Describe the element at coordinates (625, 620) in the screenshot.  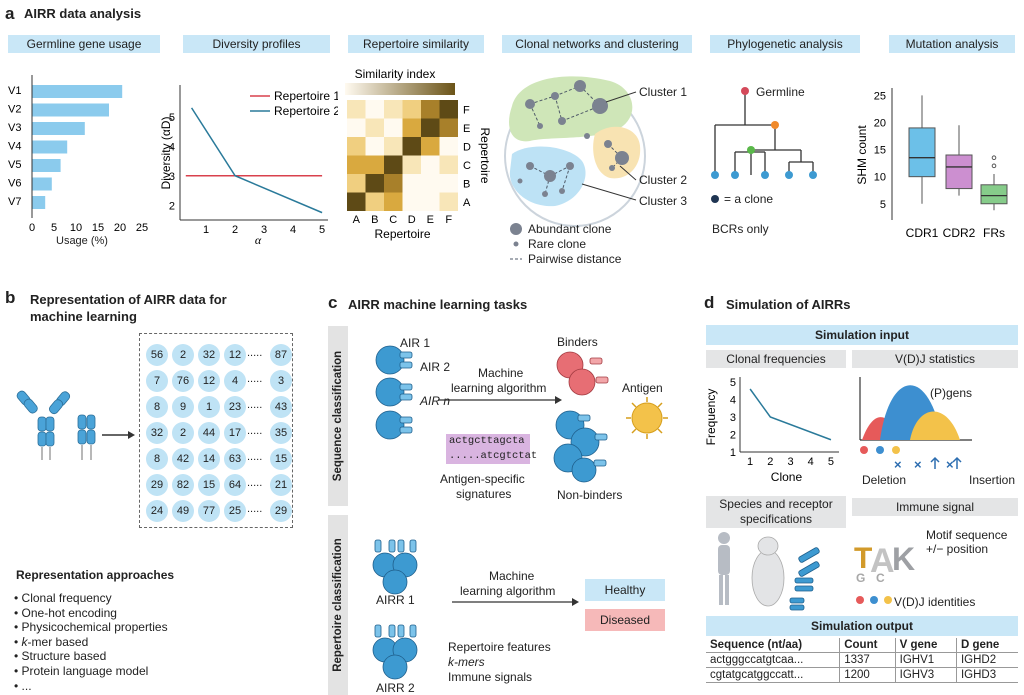
I see `diseased-label: Diseased` at that location.